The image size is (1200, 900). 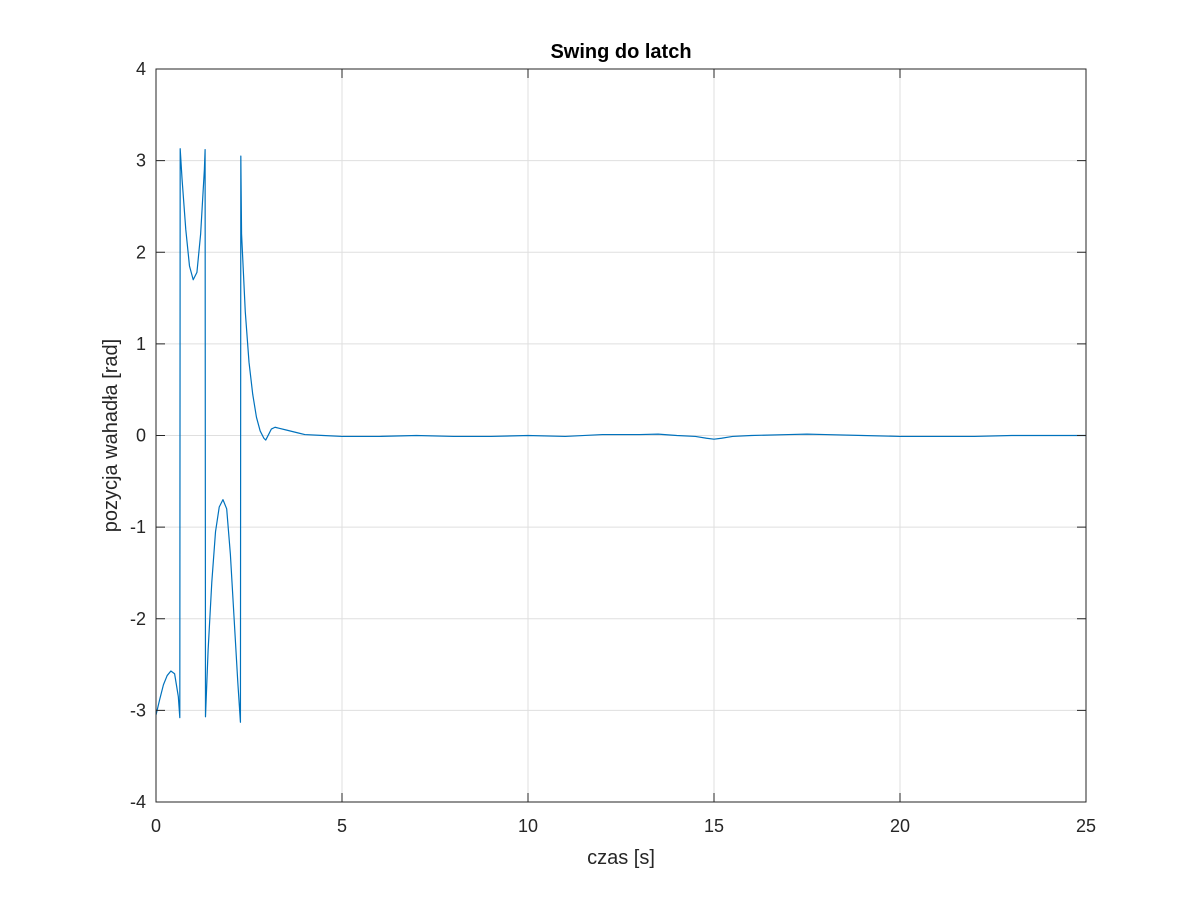 What do you see at coordinates (528, 826) in the screenshot?
I see `x-tick-label: 10` at bounding box center [528, 826].